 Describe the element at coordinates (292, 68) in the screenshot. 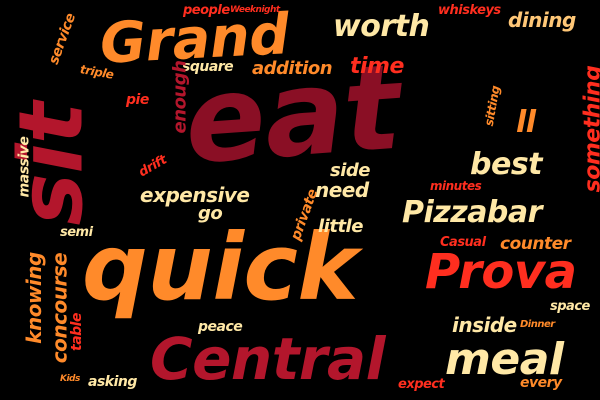

I see `word-addition: addition` at that location.